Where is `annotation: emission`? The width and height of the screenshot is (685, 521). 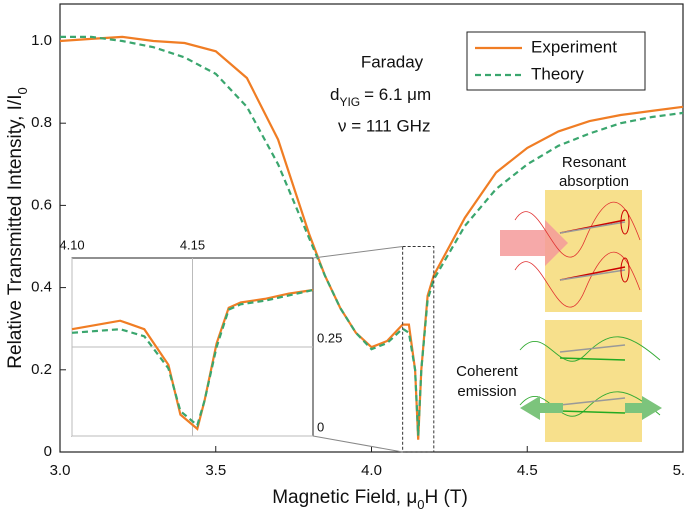 annotation: emission is located at coordinates (486, 391).